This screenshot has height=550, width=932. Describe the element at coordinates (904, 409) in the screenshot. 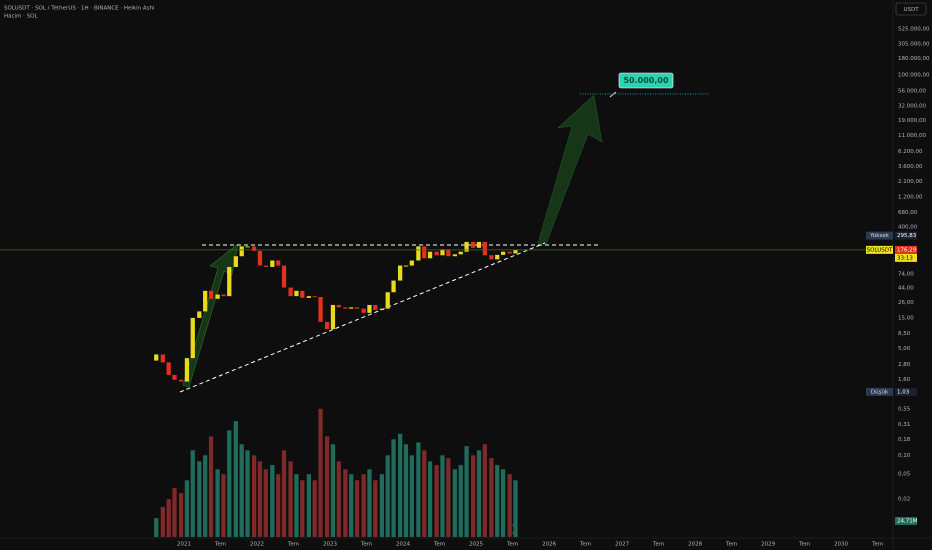

I see `volume-tick-label: 0,55` at that location.